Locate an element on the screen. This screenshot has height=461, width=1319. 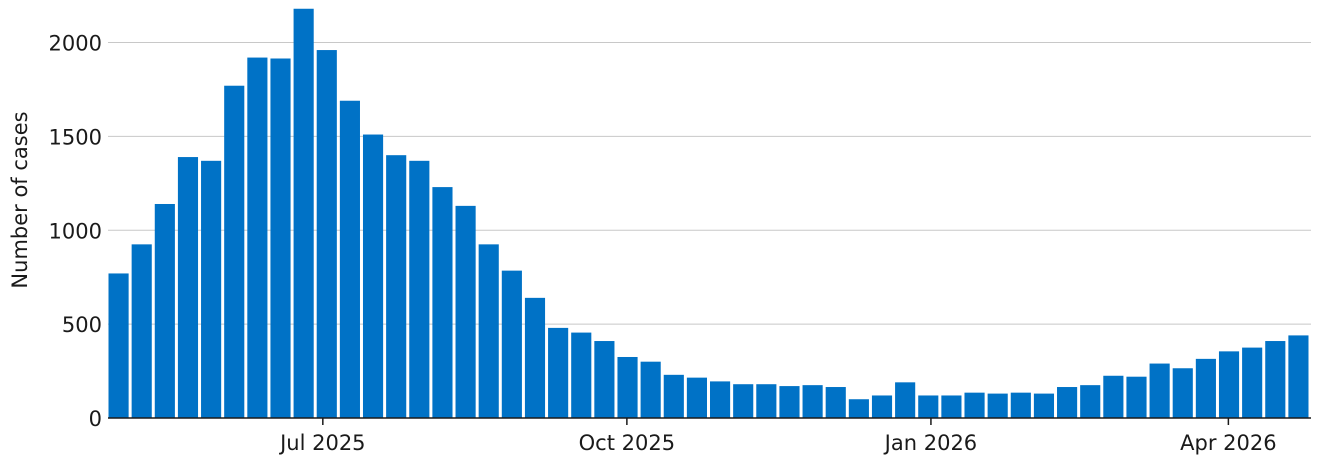
y-tick-label: 2000 is located at coordinates (75, 44).